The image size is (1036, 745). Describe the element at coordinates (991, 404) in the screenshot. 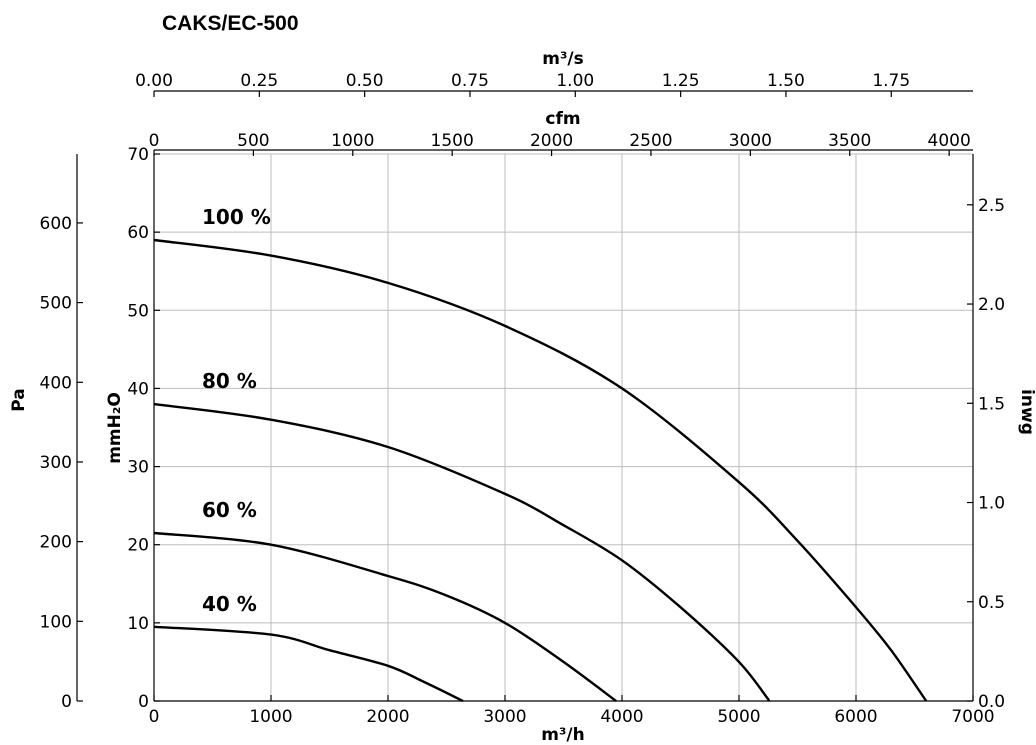

I see `tick-label-inwg: 1.5` at that location.